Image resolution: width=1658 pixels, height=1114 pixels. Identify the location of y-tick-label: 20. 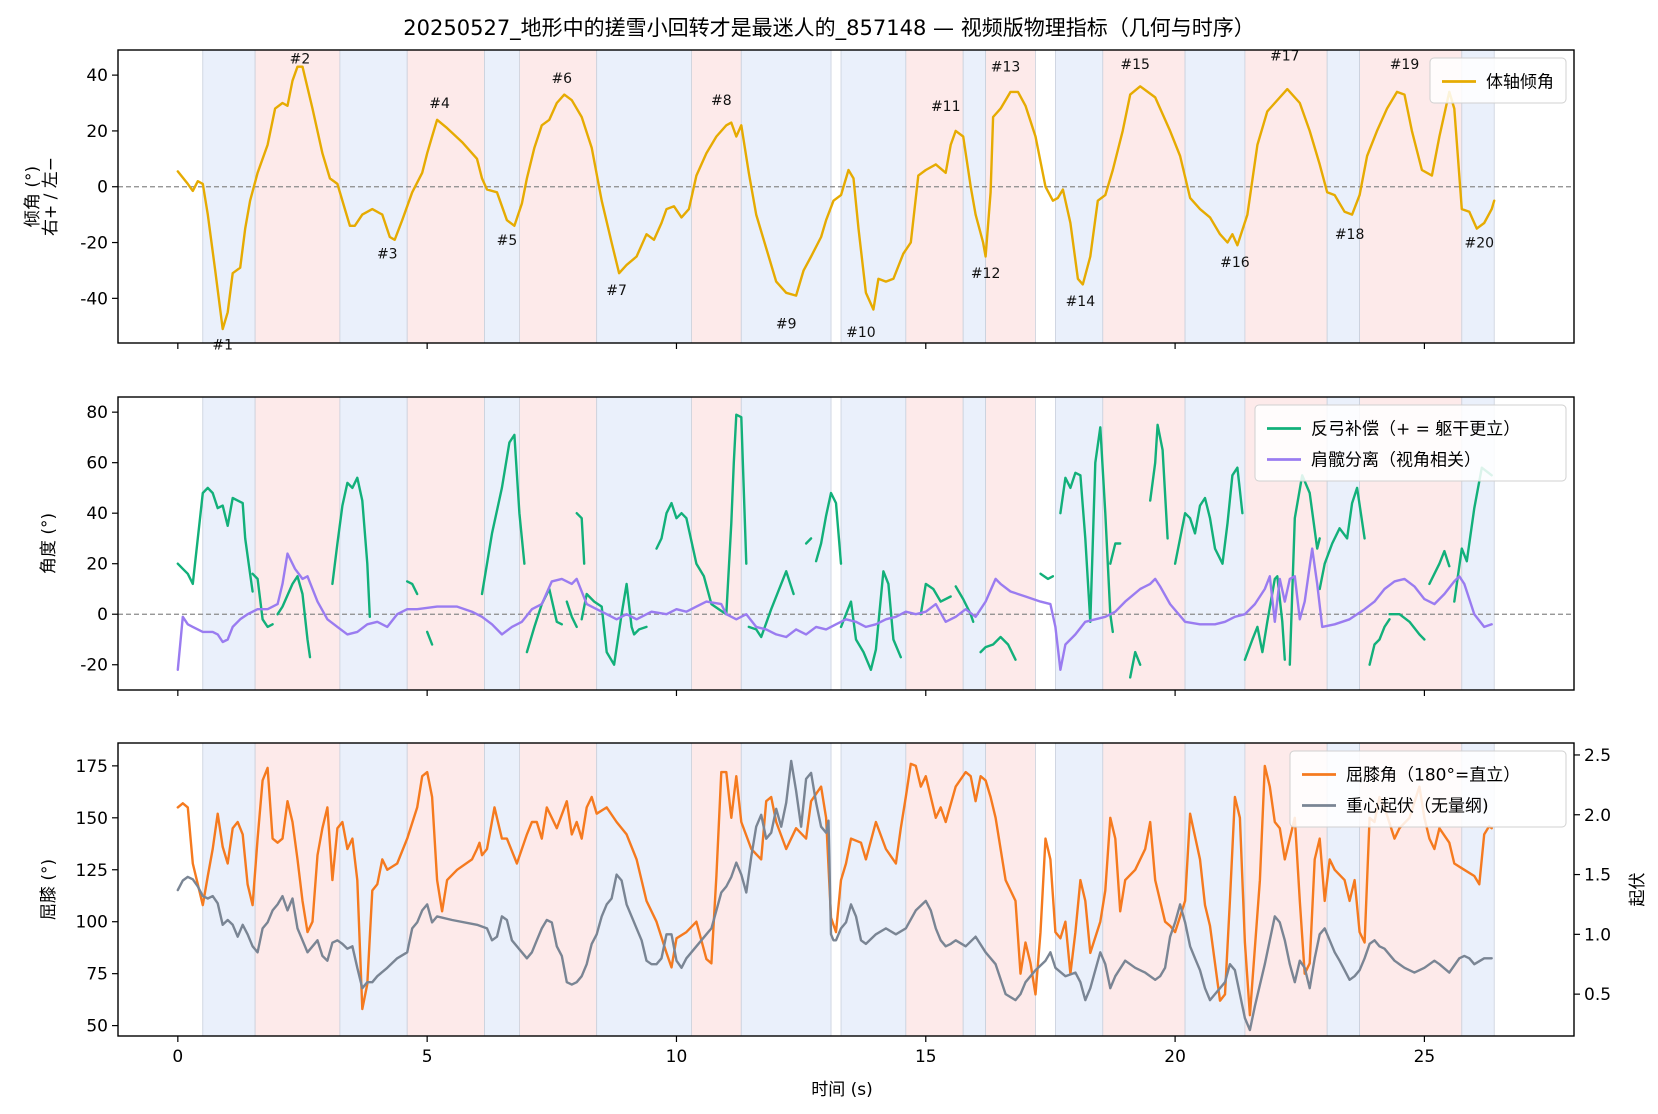
(97, 132).